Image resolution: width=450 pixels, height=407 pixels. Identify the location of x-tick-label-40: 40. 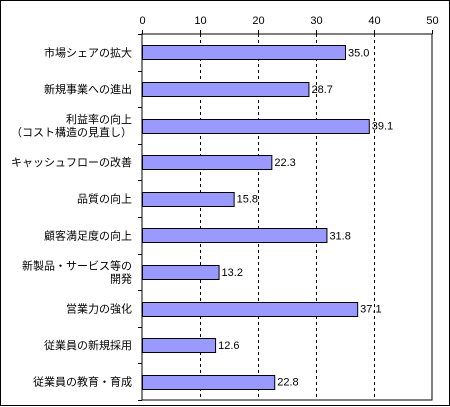
(374, 21).